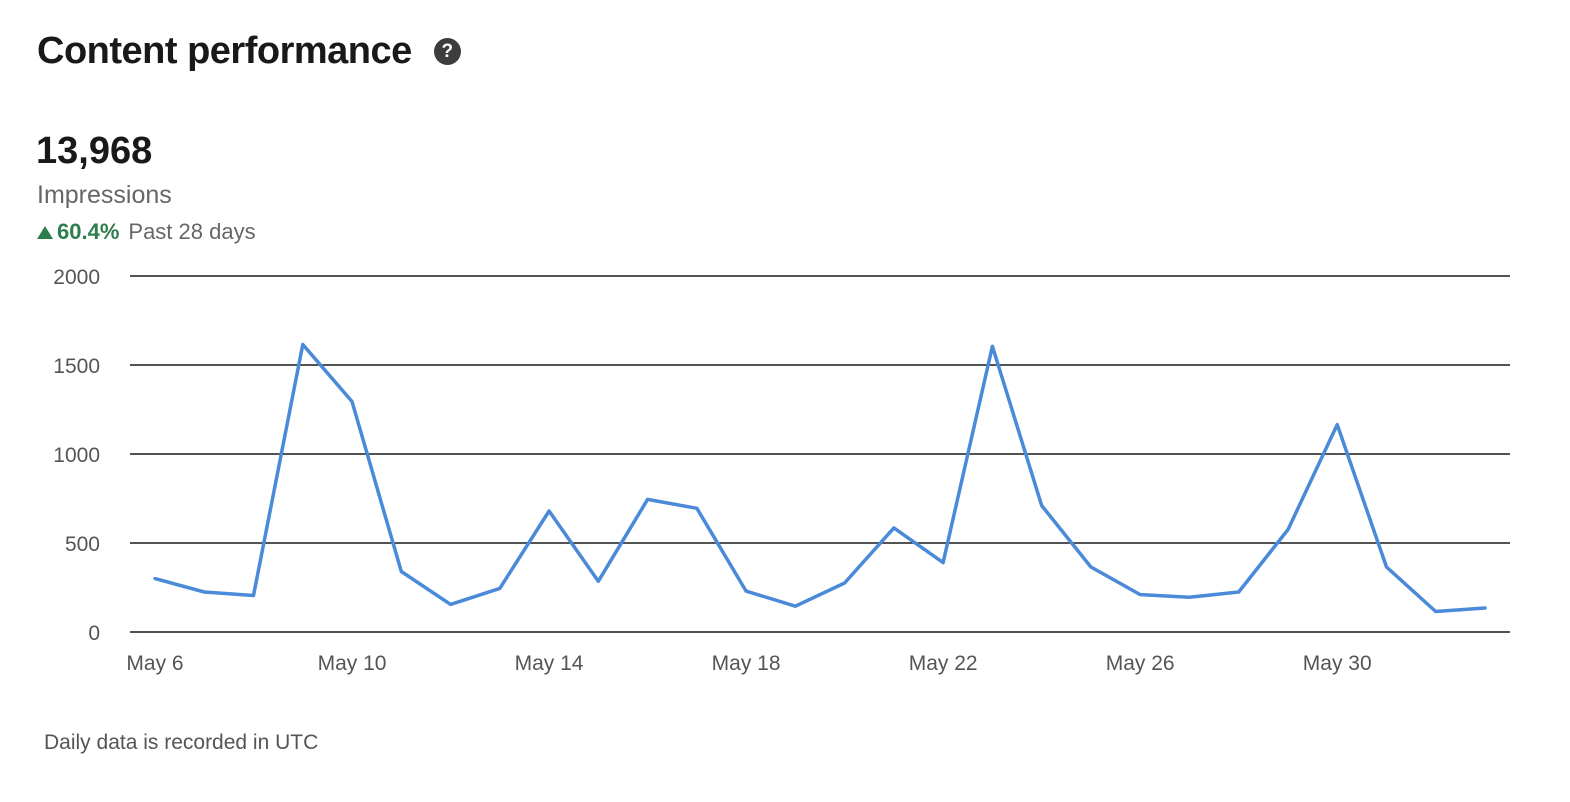  What do you see at coordinates (181, 742) in the screenshot?
I see `footnote: Daily data is recorded in UTC` at bounding box center [181, 742].